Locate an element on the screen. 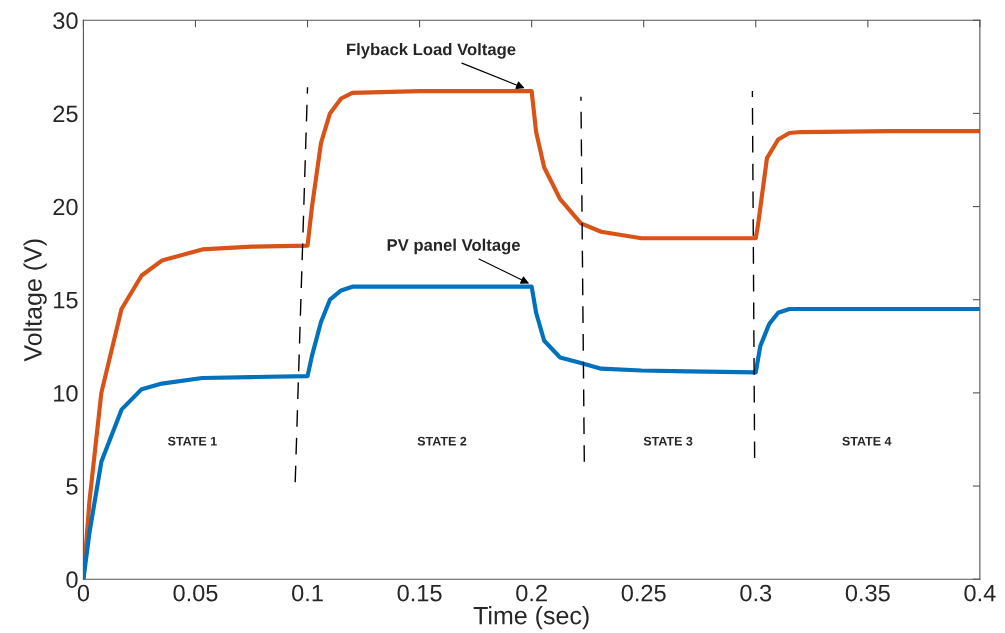 The height and width of the screenshot is (633, 1005). annotation: STATE 1 is located at coordinates (192, 441).